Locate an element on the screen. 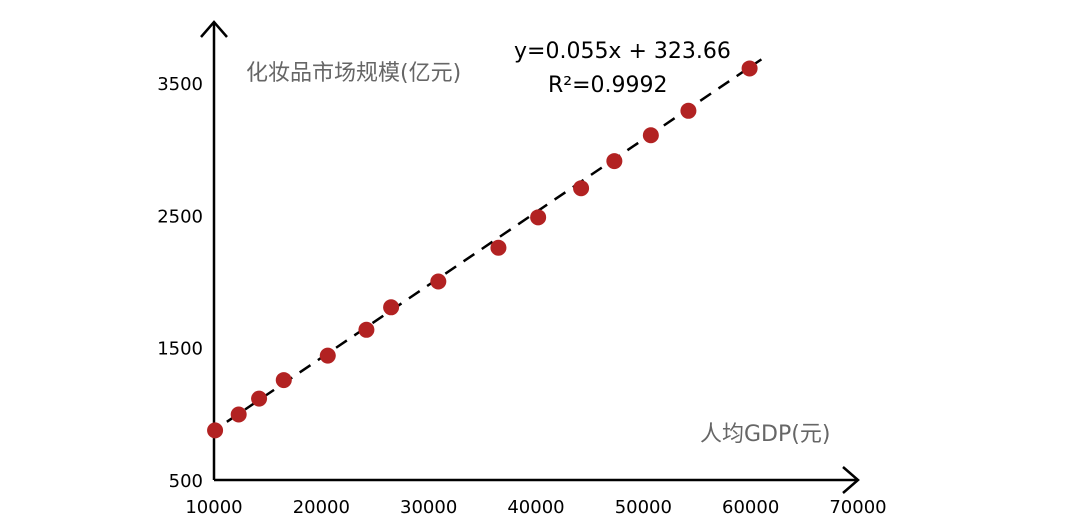 The image size is (1080, 523). y-tick-label: 3500 is located at coordinates (180, 84).